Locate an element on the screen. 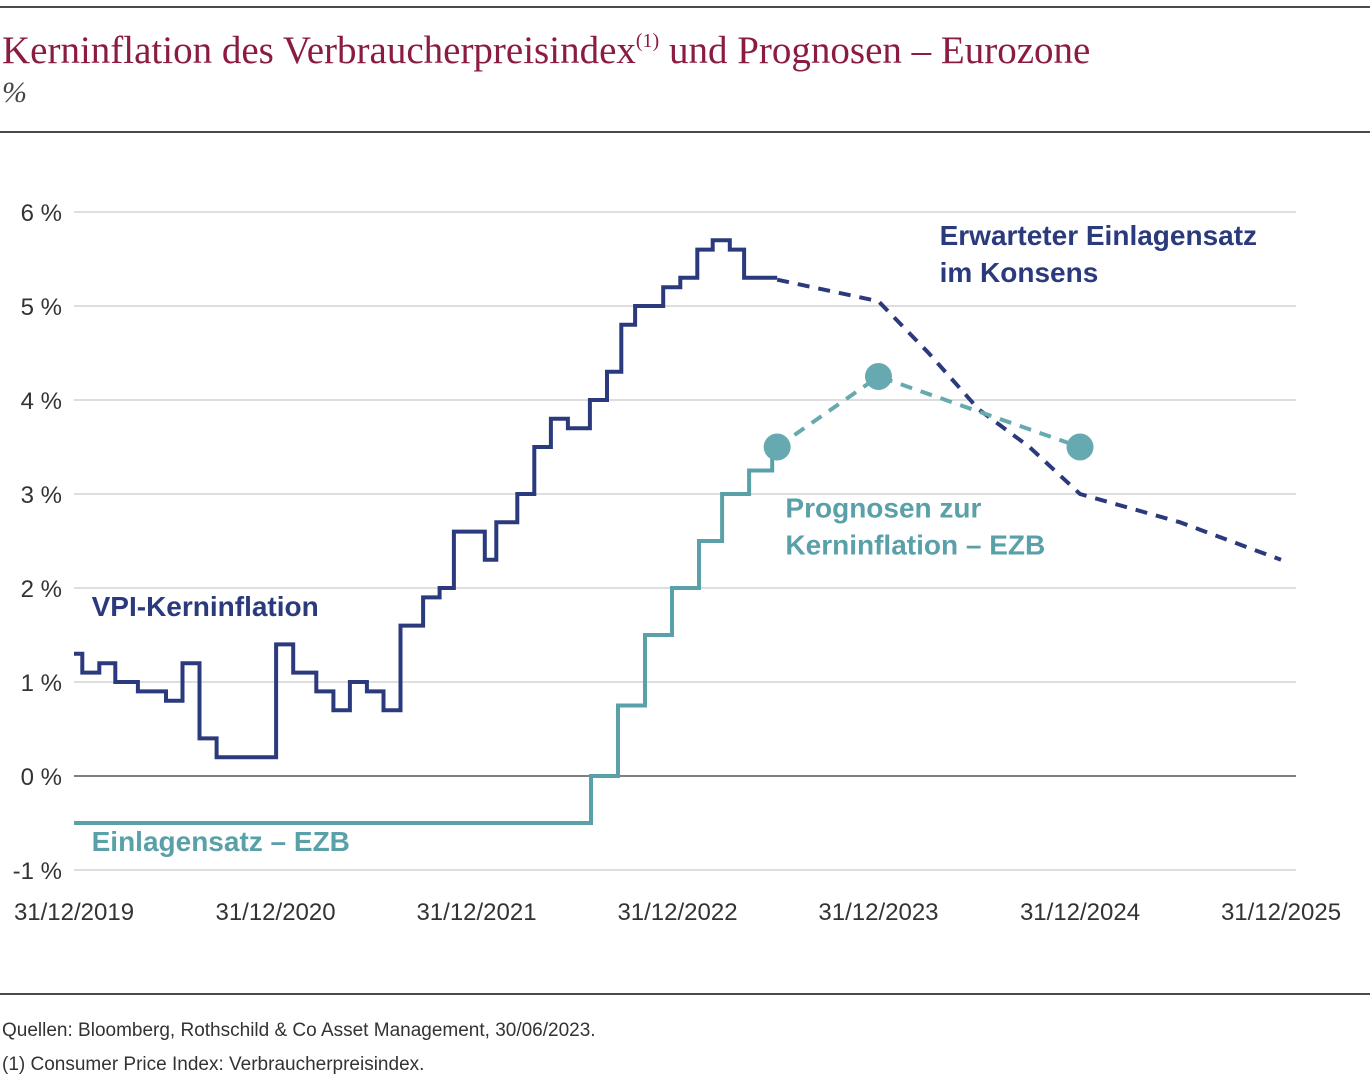 This screenshot has width=1370, height=1082. series-label: Prognosen zur Kerninflation – EZB is located at coordinates (915, 527).